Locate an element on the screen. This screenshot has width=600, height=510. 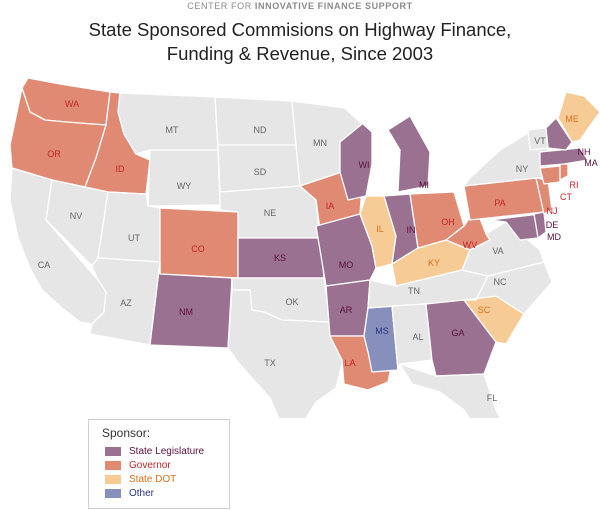
state-label-ga: GA is located at coordinates (457, 333).